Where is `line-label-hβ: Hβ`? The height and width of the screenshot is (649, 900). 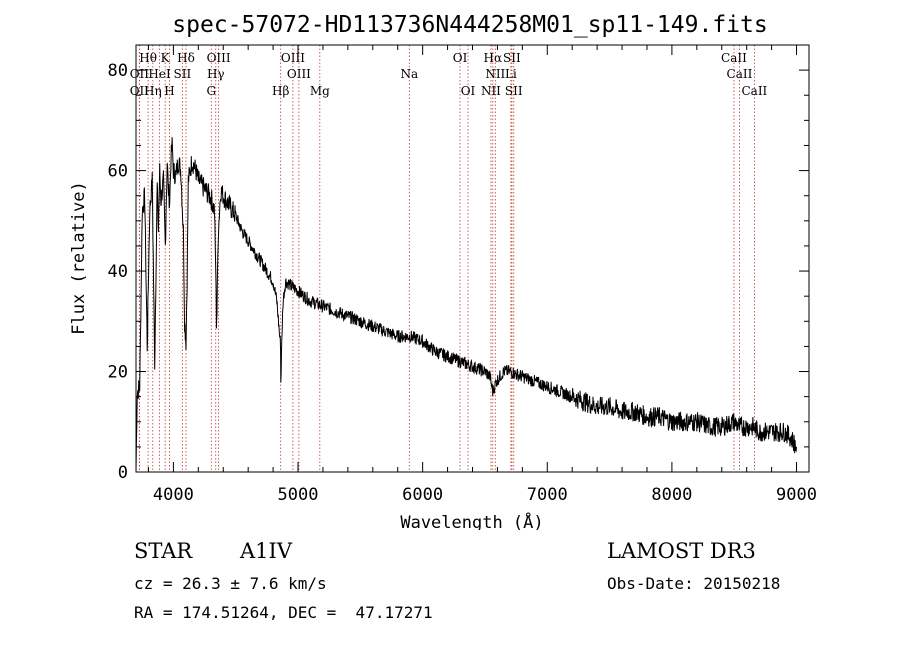 line-label-hβ: Hβ is located at coordinates (280, 91).